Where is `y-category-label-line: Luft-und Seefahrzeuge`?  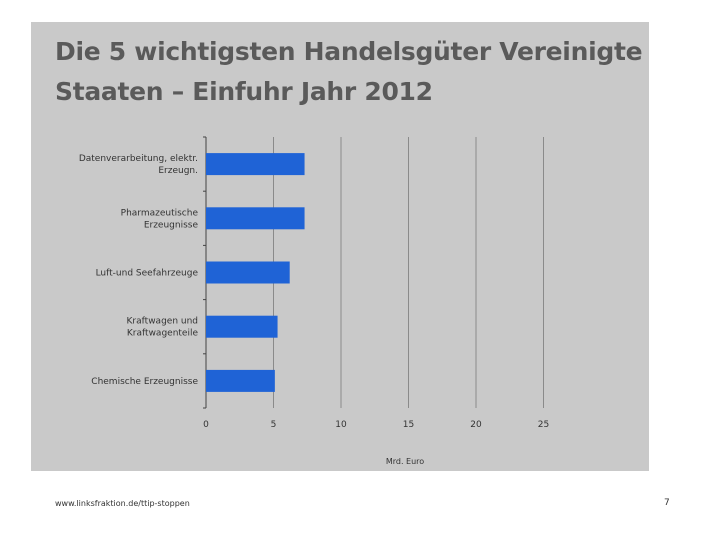
y-category-label-line: Luft-und Seefahrzeuge is located at coordinates (147, 274).